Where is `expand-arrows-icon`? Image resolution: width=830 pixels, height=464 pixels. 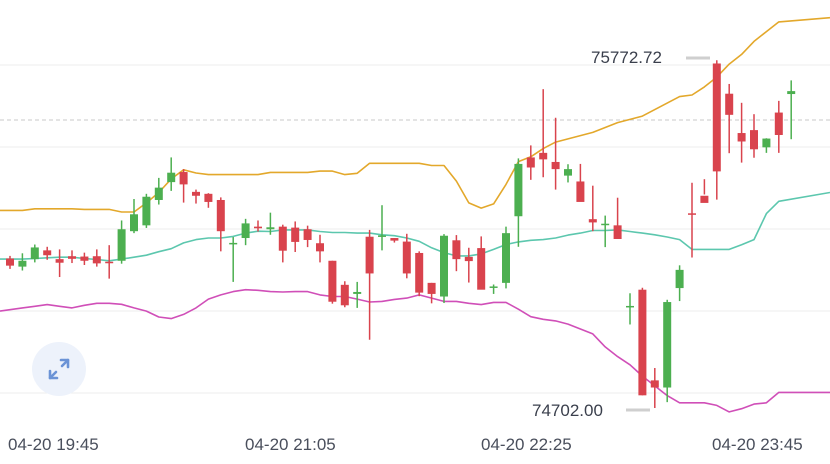 expand-arrows-icon is located at coordinates (59, 369).